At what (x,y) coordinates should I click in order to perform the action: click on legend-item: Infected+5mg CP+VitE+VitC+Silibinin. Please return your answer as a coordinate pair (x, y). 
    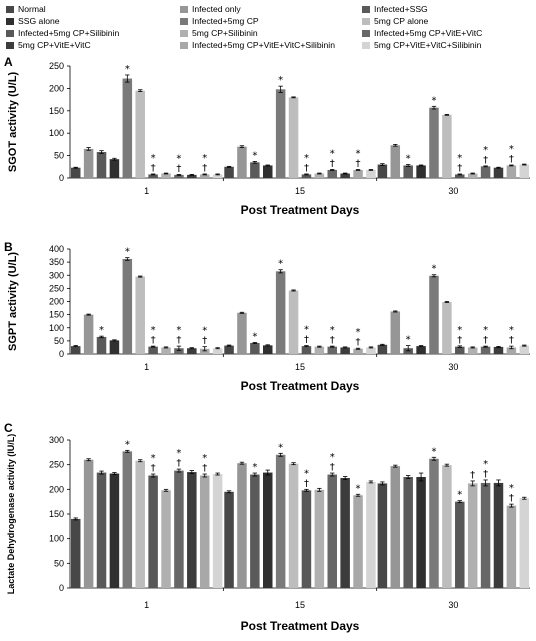
    Looking at the image, I should click on (257, 45).